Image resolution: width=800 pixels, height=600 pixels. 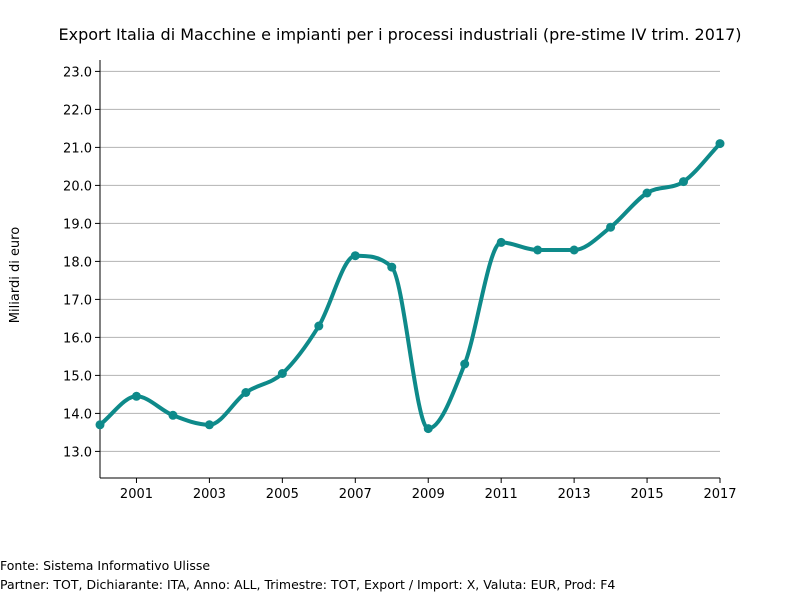 What do you see at coordinates (355, 494) in the screenshot?
I see `x-tick-label: 2007` at bounding box center [355, 494].